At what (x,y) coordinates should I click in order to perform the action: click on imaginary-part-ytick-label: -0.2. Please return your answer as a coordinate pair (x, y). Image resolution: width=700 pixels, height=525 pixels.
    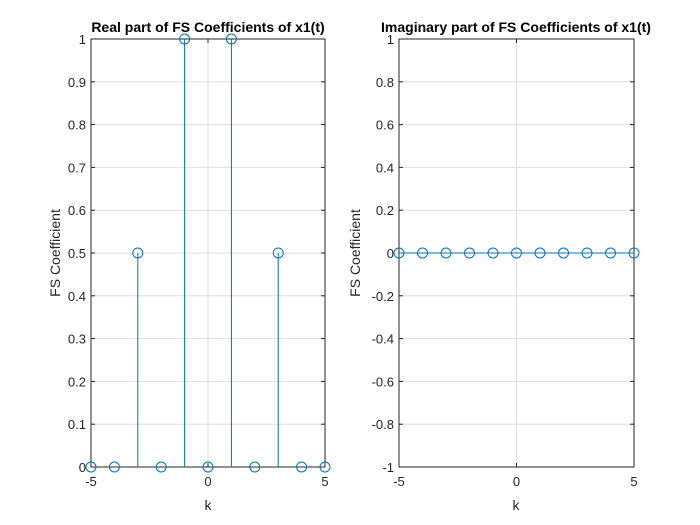
    Looking at the image, I should click on (383, 296).